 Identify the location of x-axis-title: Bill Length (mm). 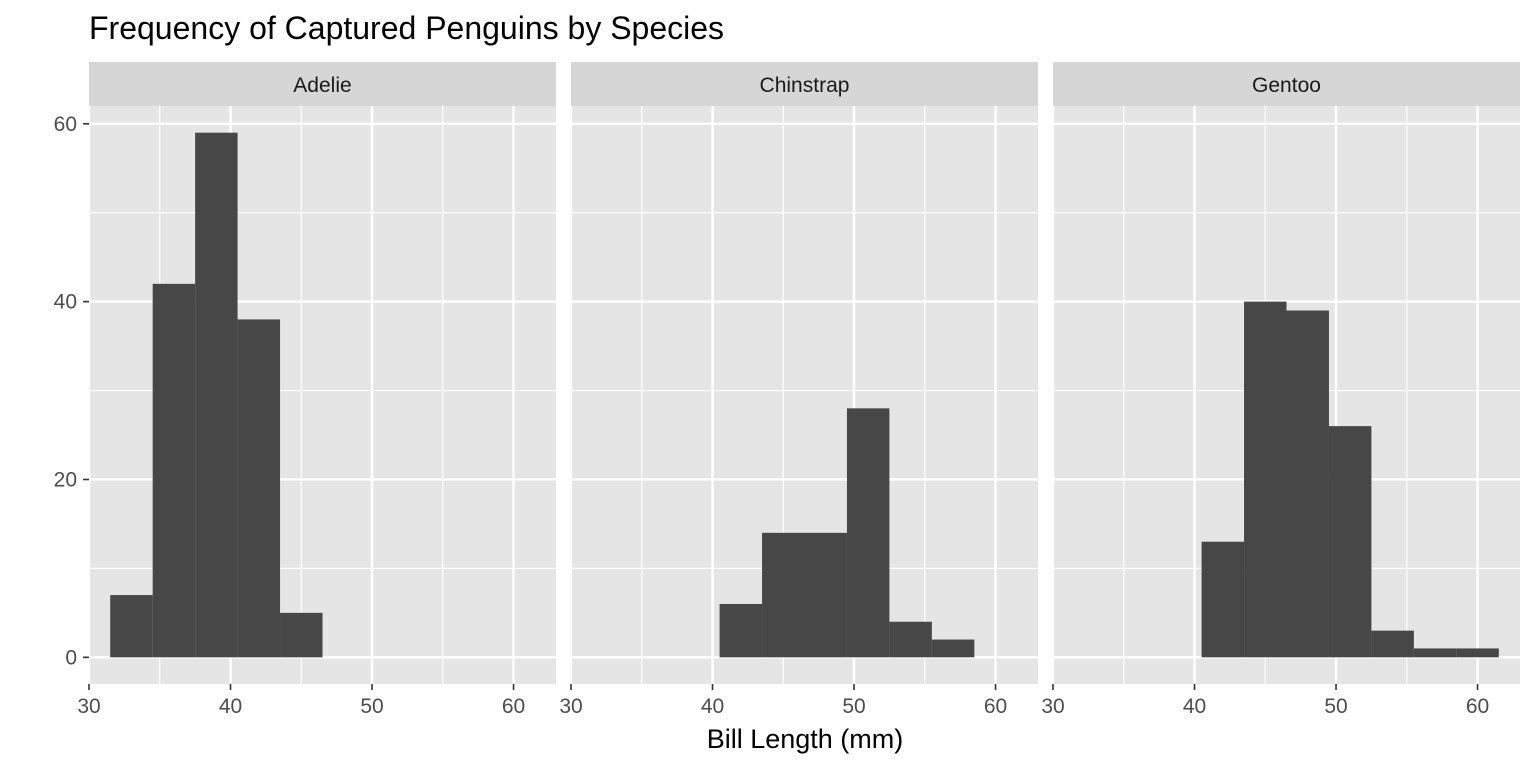
(805, 739).